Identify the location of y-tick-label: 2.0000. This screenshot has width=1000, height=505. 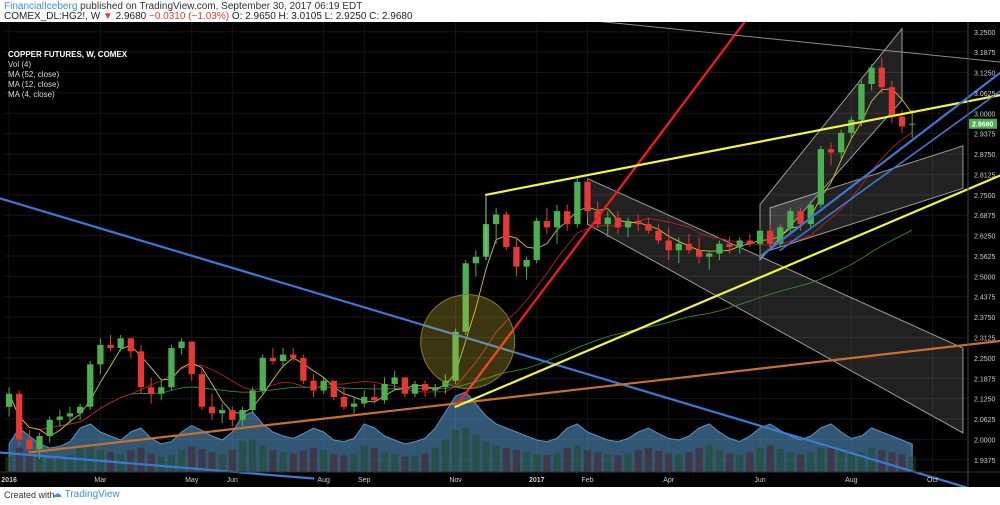
(985, 440).